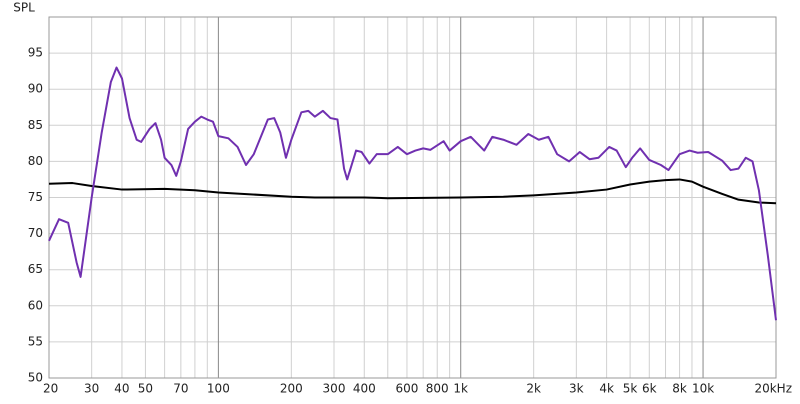 The image size is (800, 404). I want to click on y-tick-label: 90, so click(35, 89).